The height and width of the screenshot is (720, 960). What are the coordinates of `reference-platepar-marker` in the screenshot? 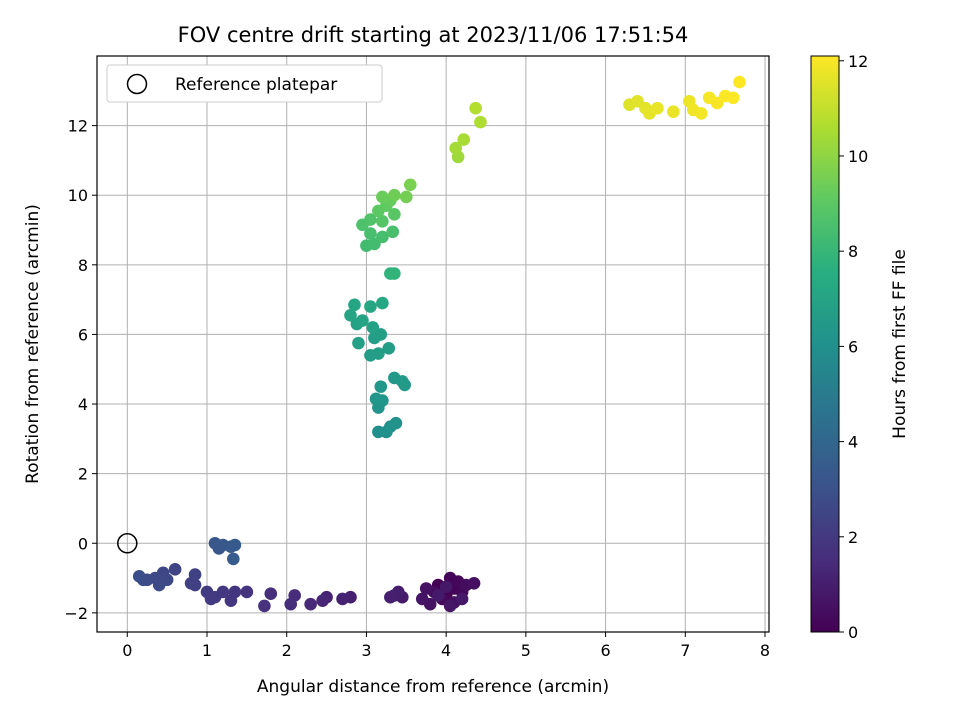 It's located at (127, 543).